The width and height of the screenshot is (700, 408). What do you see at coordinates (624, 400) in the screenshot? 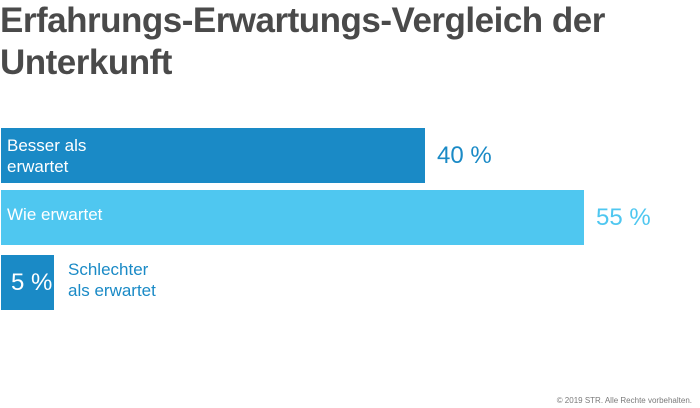
I see `copyright-text: © 2019 STR. Alle Rechte vorbehalten.` at bounding box center [624, 400].